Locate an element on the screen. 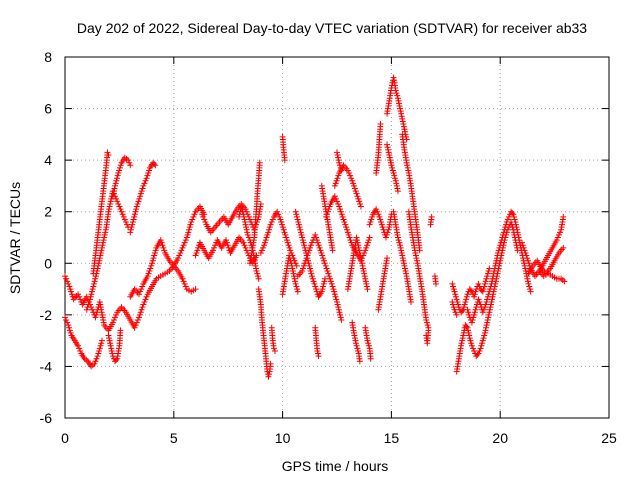  y-axis-label: SDTVAR / TECUs is located at coordinates (15, 238).